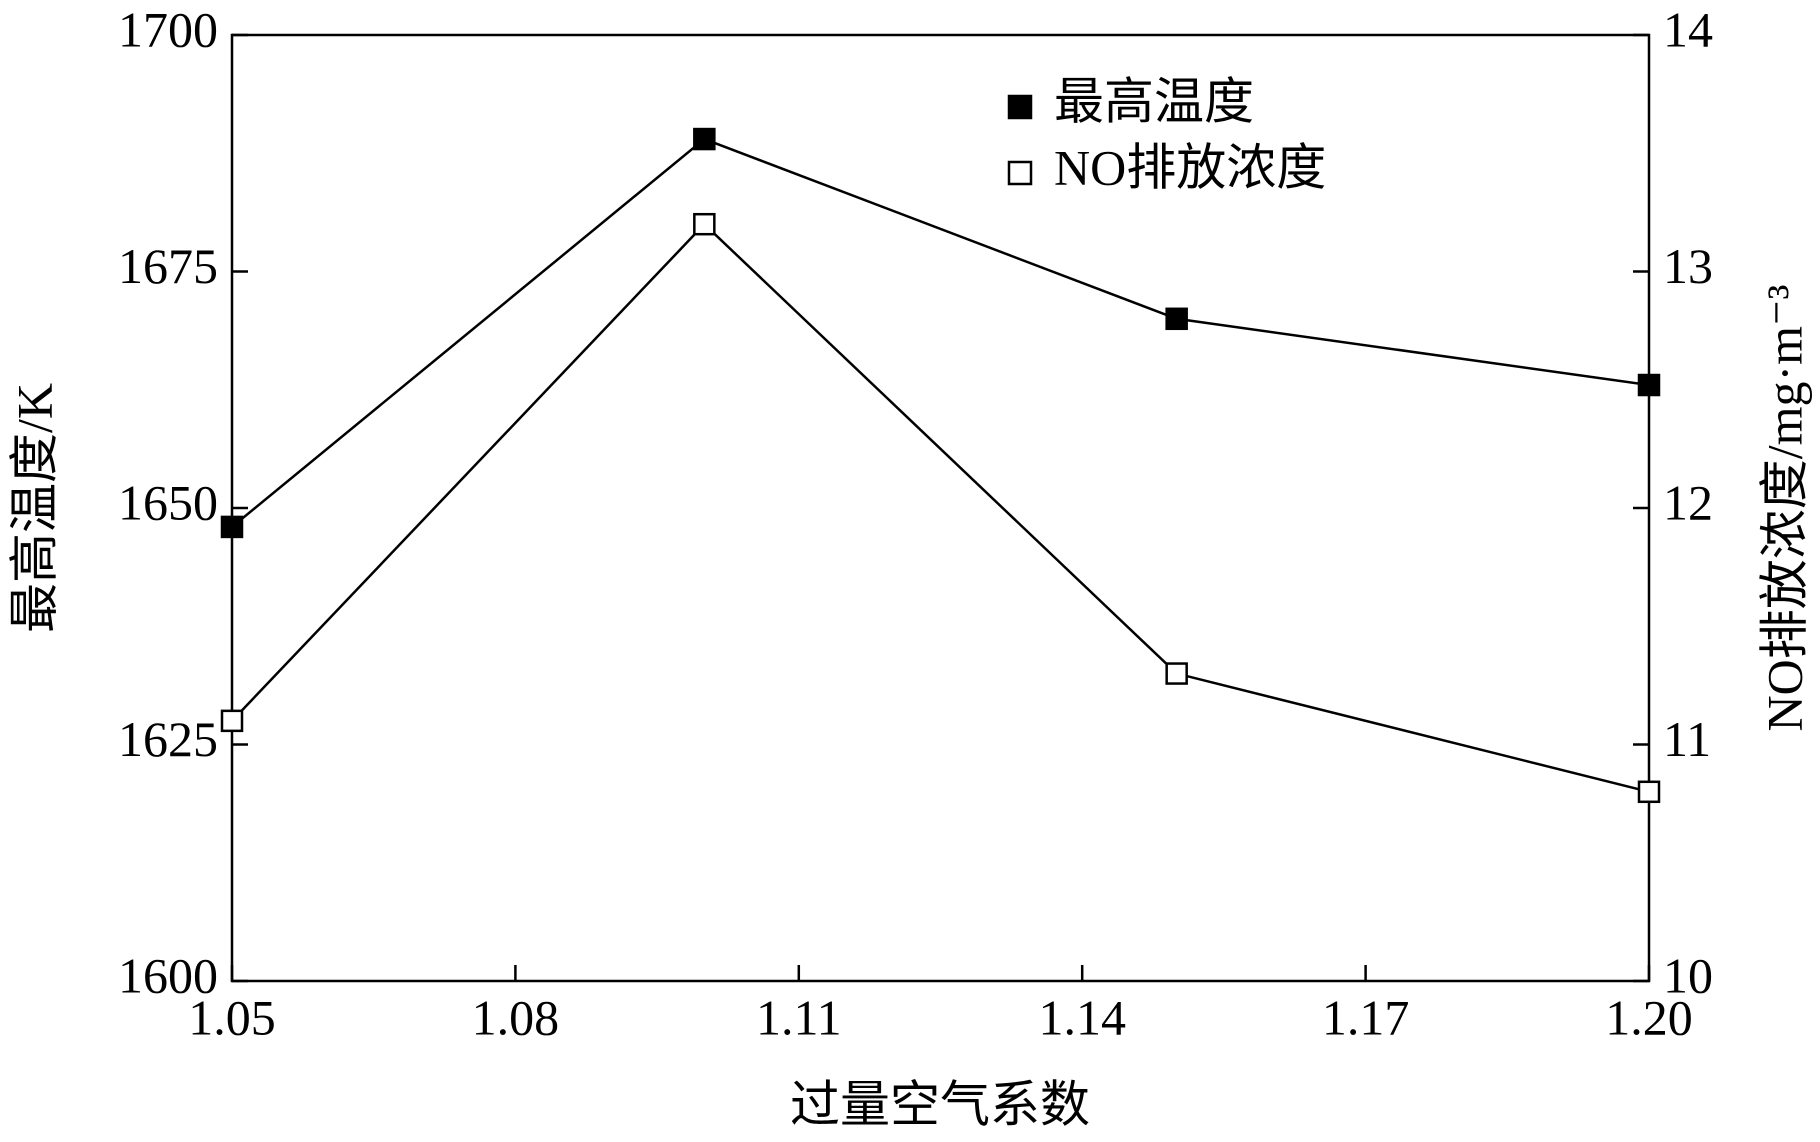  I want to click on x-tick-label: 1.20, so click(1649, 1017).